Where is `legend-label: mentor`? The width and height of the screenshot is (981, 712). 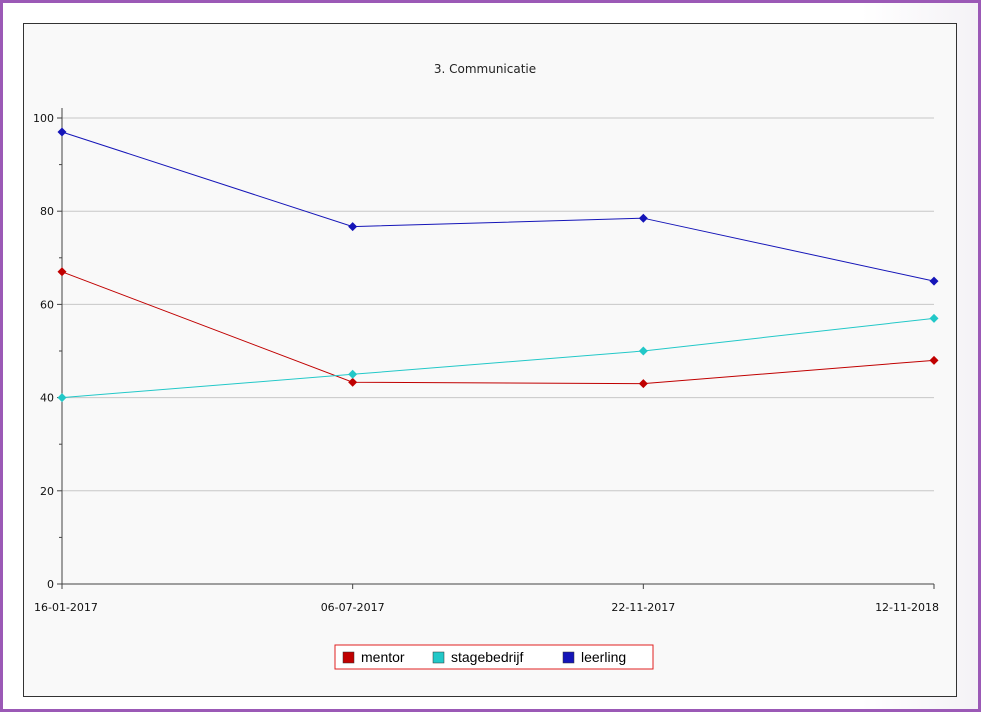 legend-label: mentor is located at coordinates (383, 657).